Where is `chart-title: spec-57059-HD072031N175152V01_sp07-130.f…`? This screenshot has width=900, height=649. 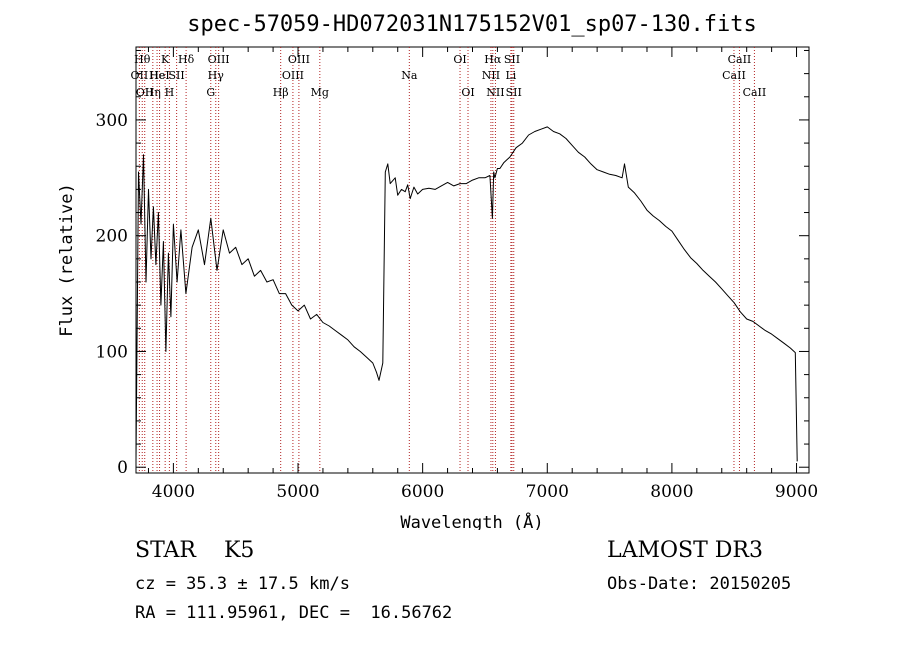 chart-title: spec-57059-HD072031N175152V01_sp07-130.f… is located at coordinates (472, 24).